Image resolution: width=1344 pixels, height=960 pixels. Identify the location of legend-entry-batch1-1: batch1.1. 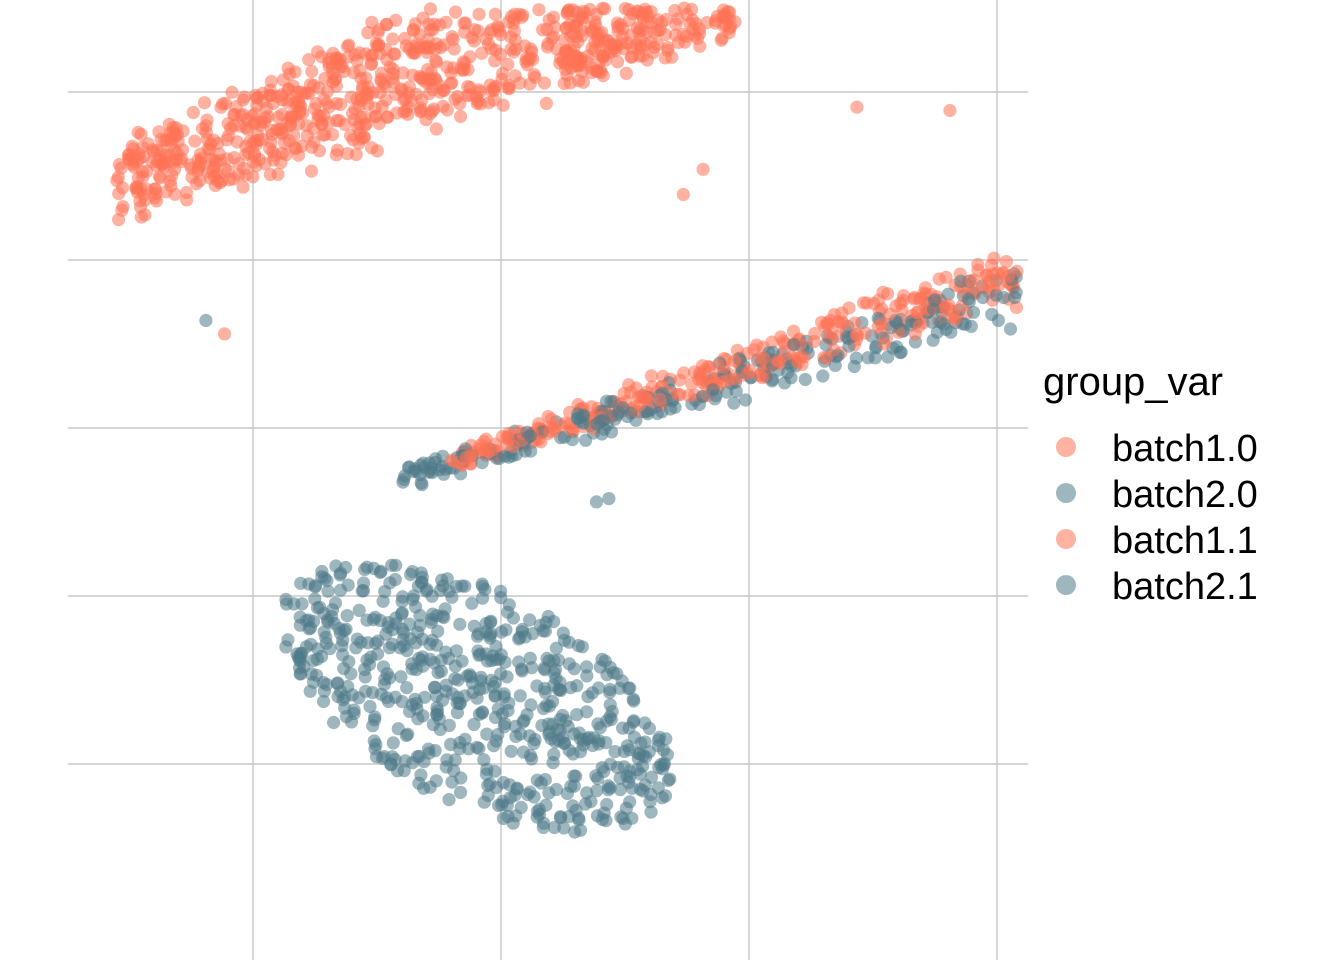
(1157, 541).